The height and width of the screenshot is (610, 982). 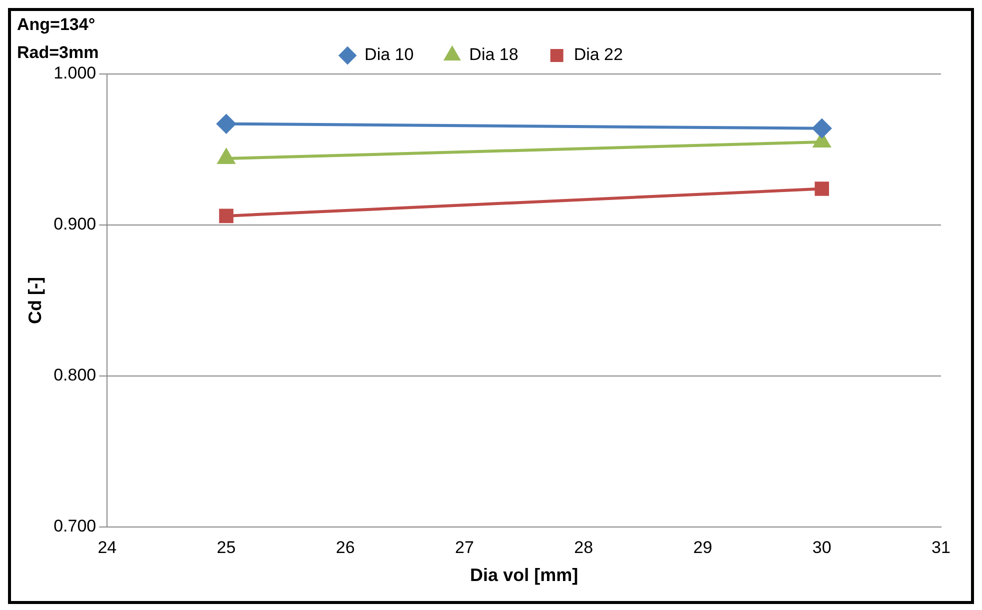 What do you see at coordinates (822, 547) in the screenshot?
I see `x-tick-label: 30` at bounding box center [822, 547].